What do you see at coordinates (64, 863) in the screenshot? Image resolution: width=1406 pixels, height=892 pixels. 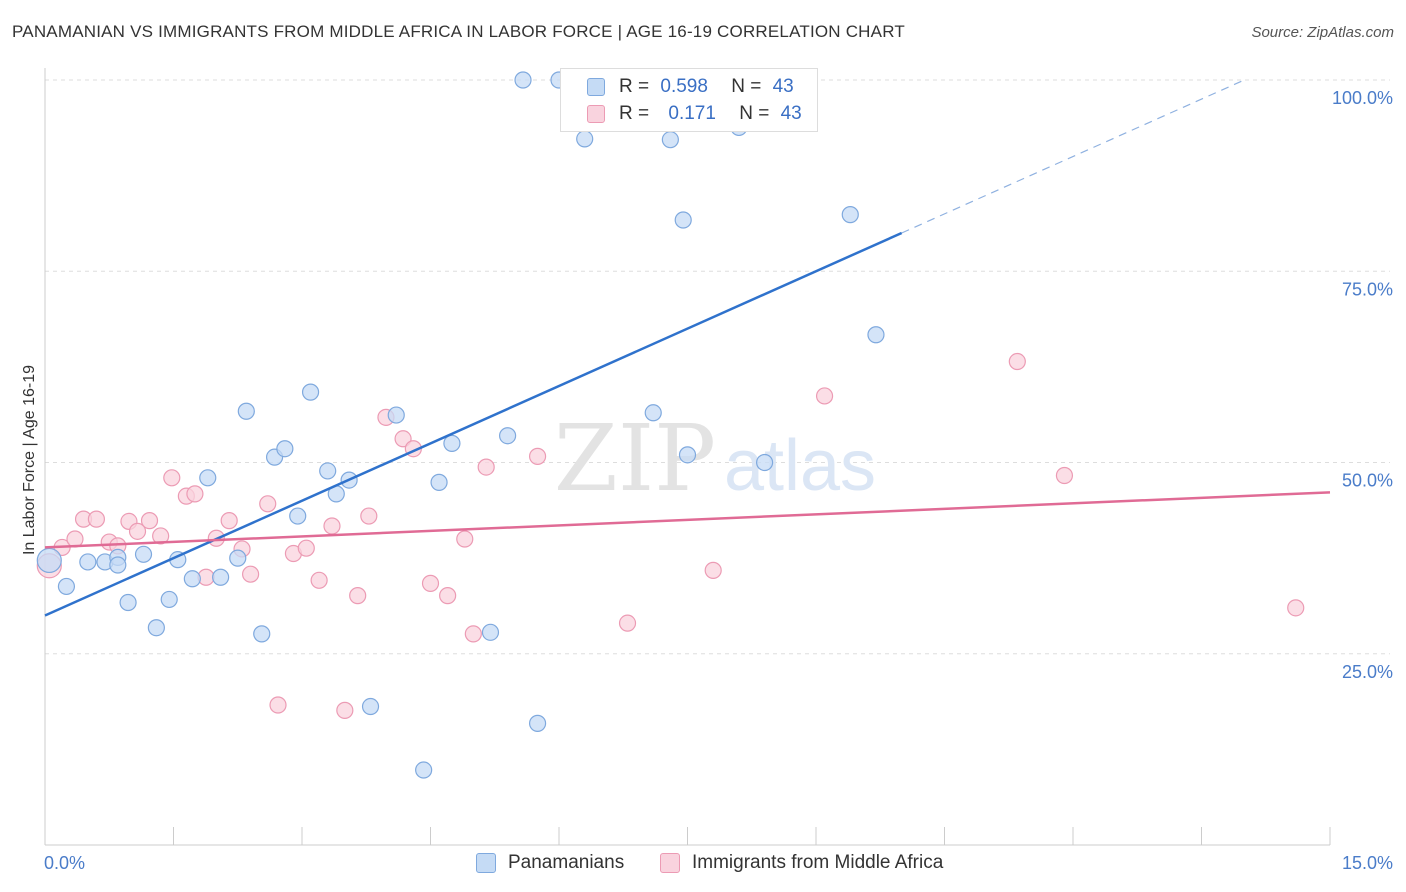 I see `x-tick-label-min: 0.0%` at bounding box center [64, 863].